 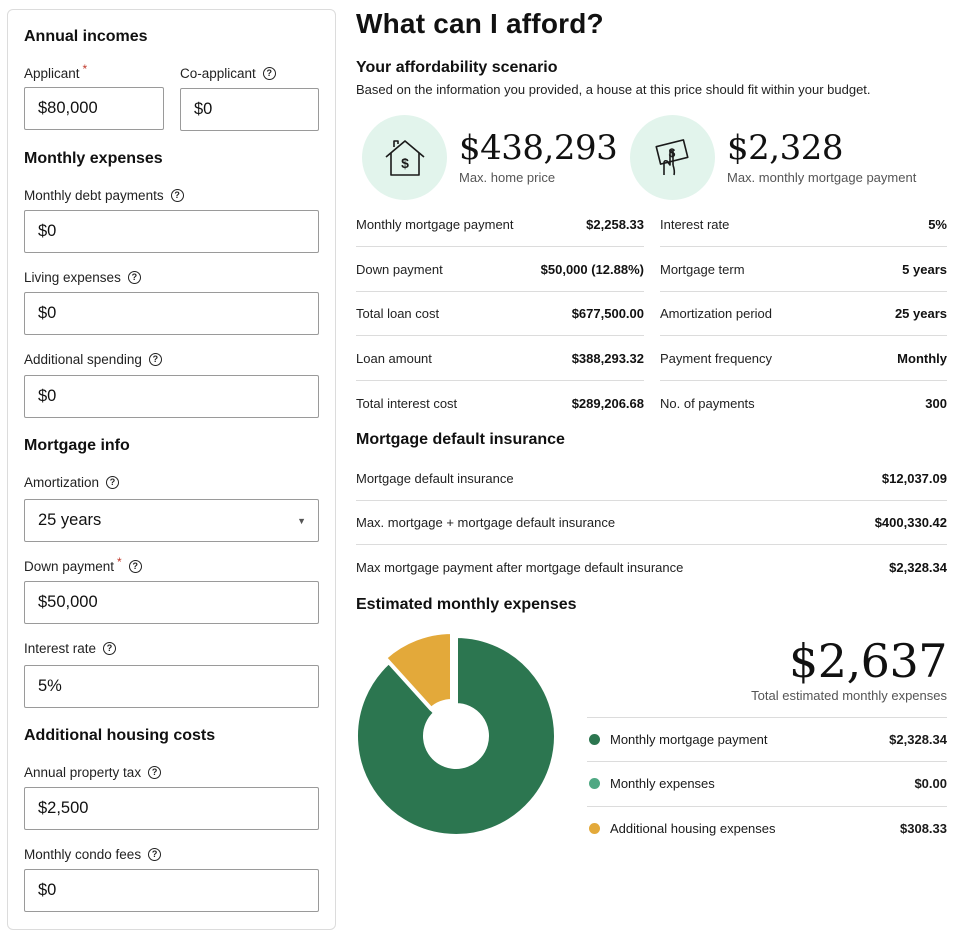 What do you see at coordinates (803, 270) in the screenshot?
I see `detail-row: Mortgage term 5 years` at bounding box center [803, 270].